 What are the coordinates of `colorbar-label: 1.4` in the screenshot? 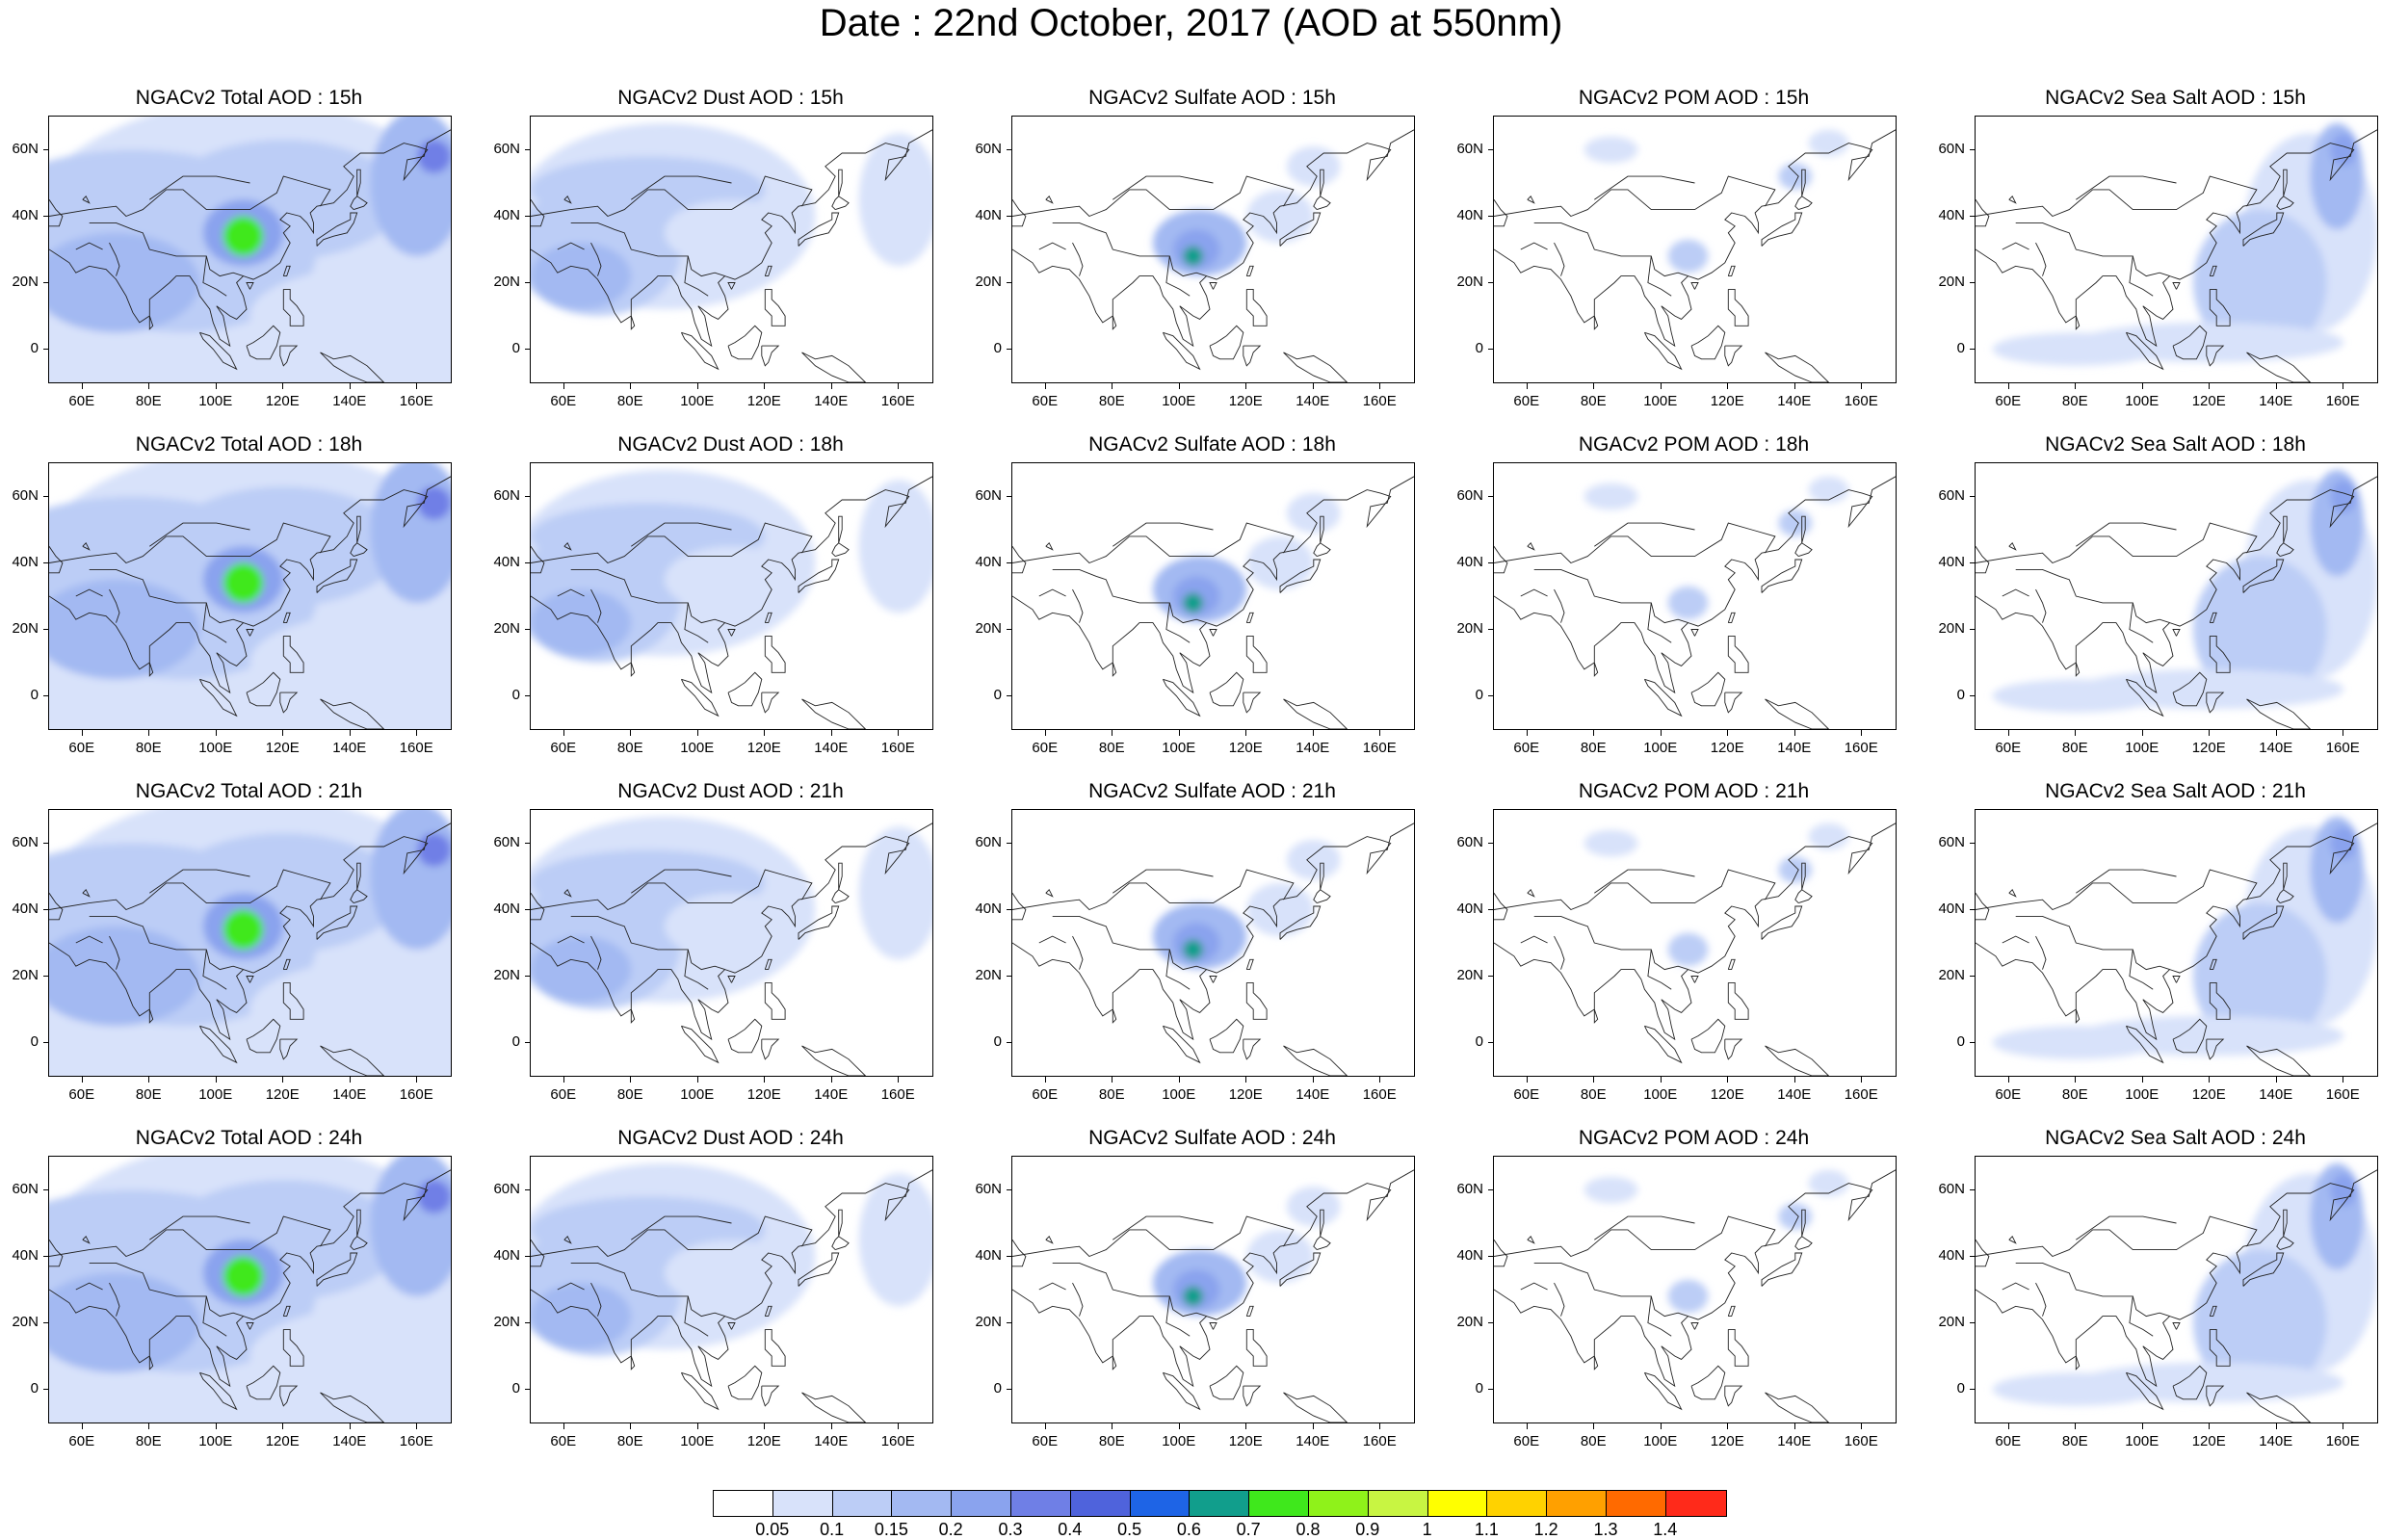 It's located at (1665, 1529).